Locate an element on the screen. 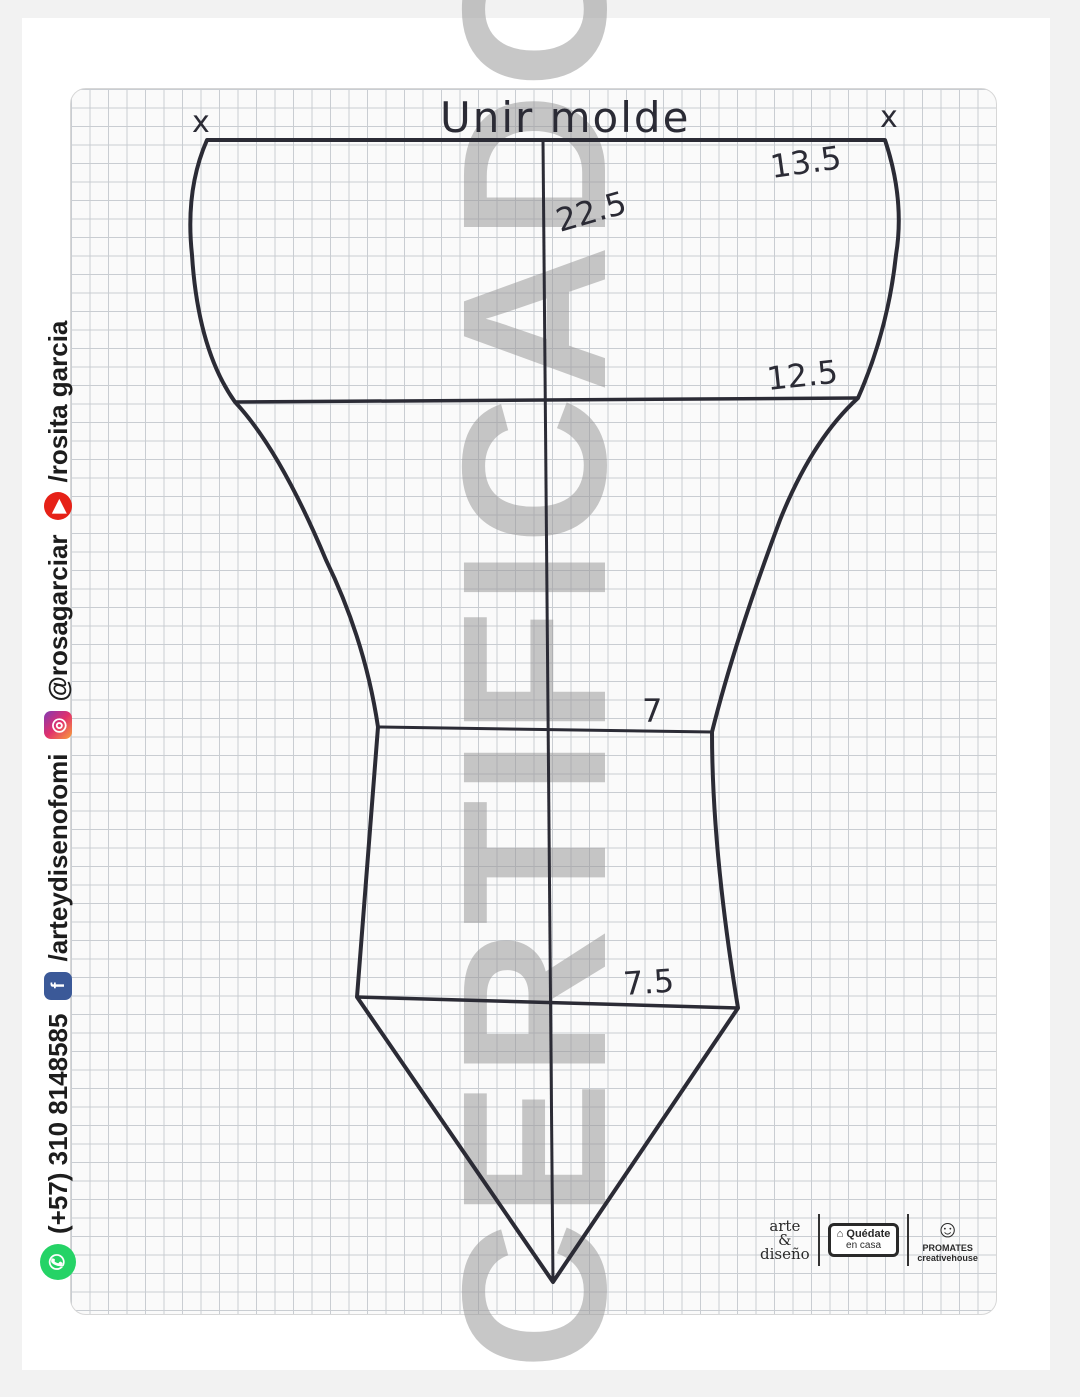 The image size is (1080, 1397). center-line is located at coordinates (548, 711).